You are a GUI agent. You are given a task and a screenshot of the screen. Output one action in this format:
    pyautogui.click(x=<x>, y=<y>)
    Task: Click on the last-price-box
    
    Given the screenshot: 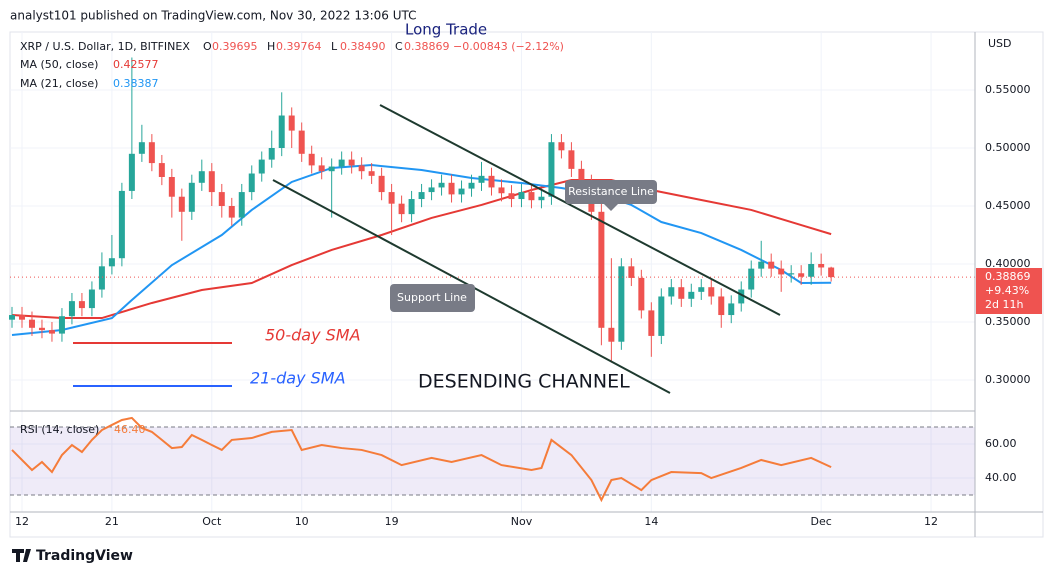 What is the action you would take?
    pyautogui.click(x=1009, y=291)
    